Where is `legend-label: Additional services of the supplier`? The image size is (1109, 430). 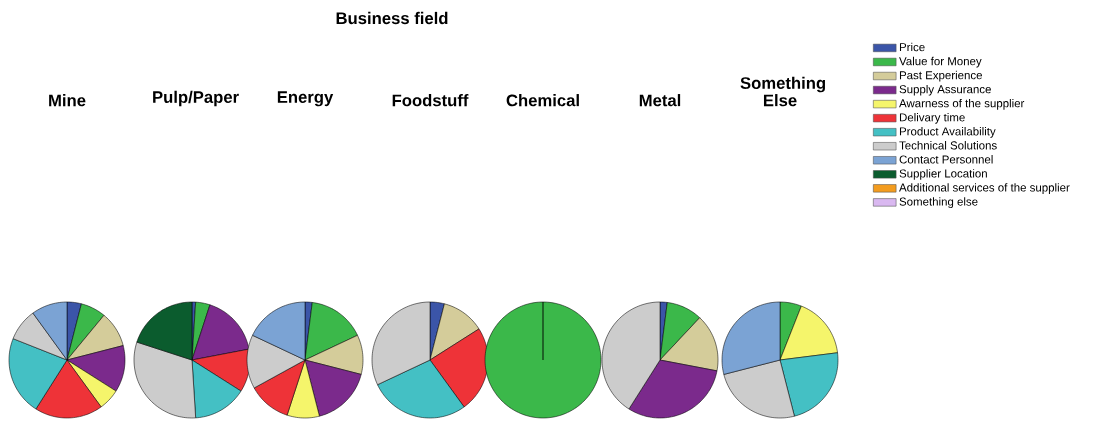 legend-label: Additional services of the supplier is located at coordinates (984, 188).